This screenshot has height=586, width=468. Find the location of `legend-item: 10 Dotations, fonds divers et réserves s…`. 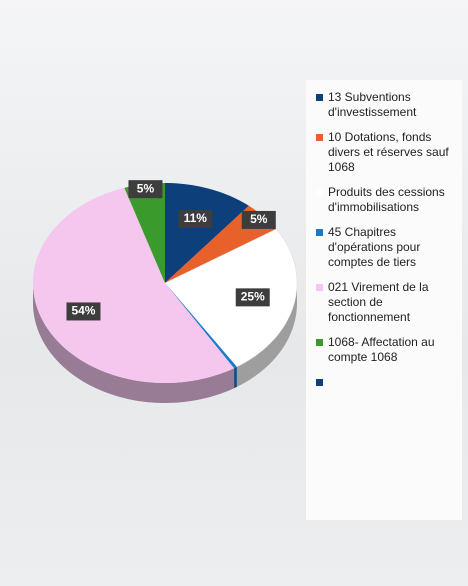

legend-item: 10 Dotations, fonds divers et réserves s… is located at coordinates (387, 152).